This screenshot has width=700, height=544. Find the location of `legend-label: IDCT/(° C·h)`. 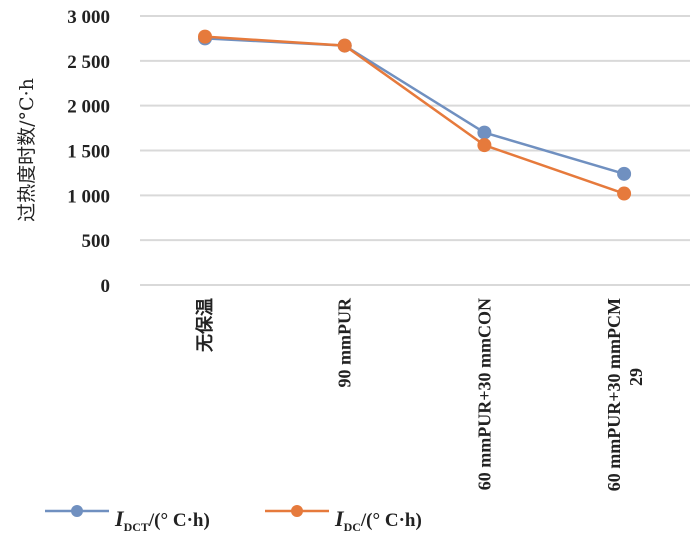

legend-label: IDCT/(° C·h) is located at coordinates (162, 520).